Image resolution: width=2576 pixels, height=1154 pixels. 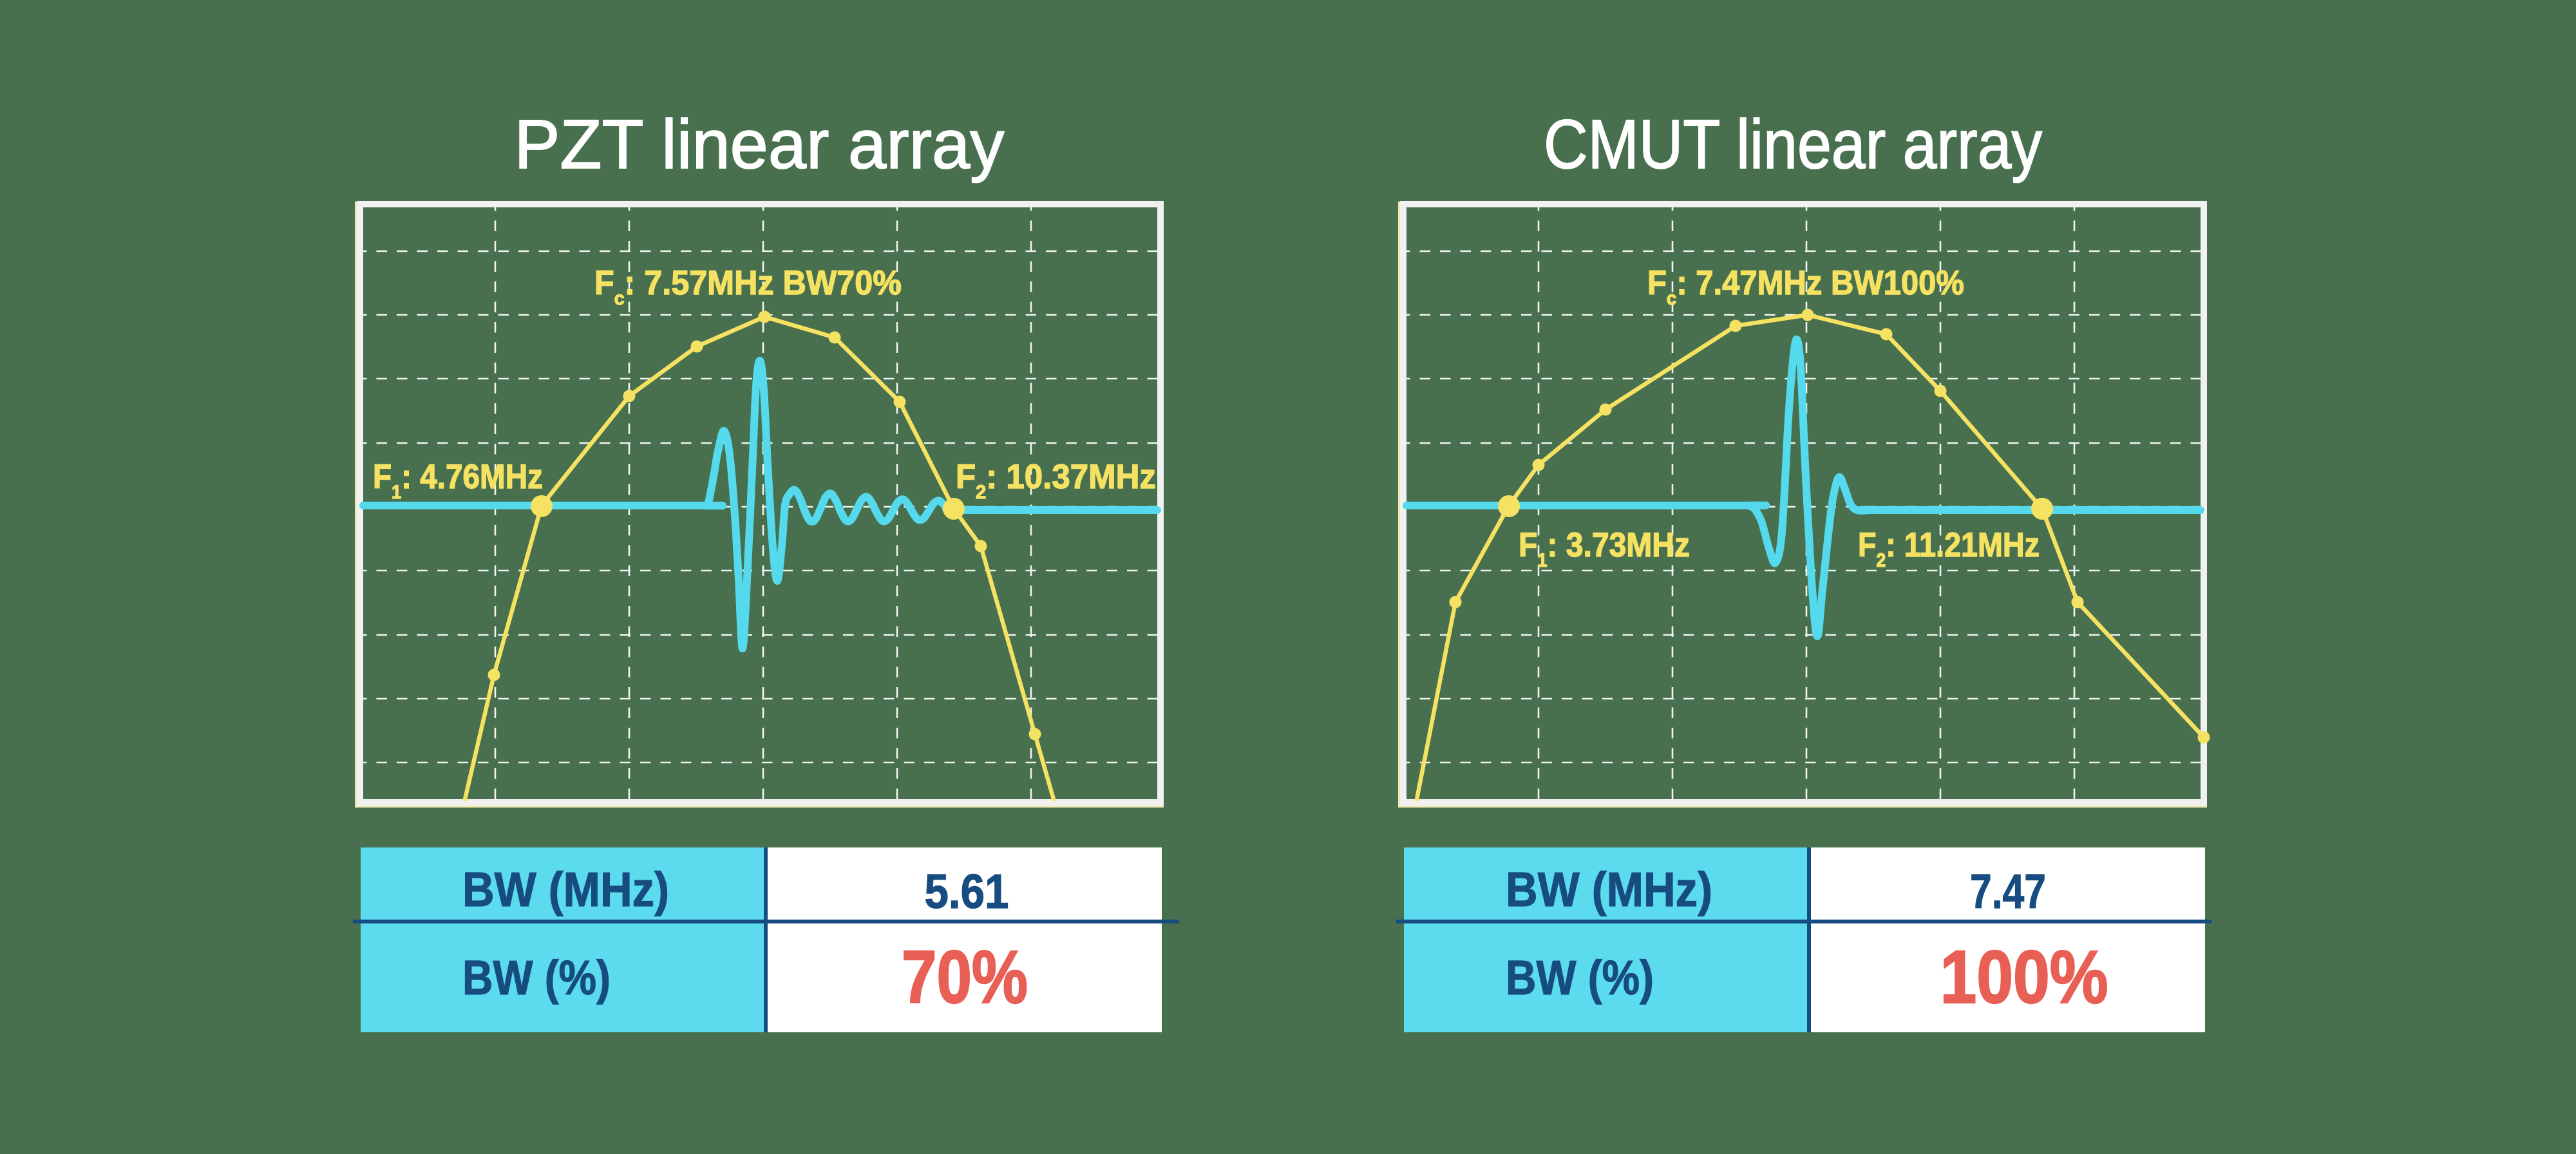 I want to click on svg-text: Fc: 7.57MHz BW70%, so click(x=748, y=286).